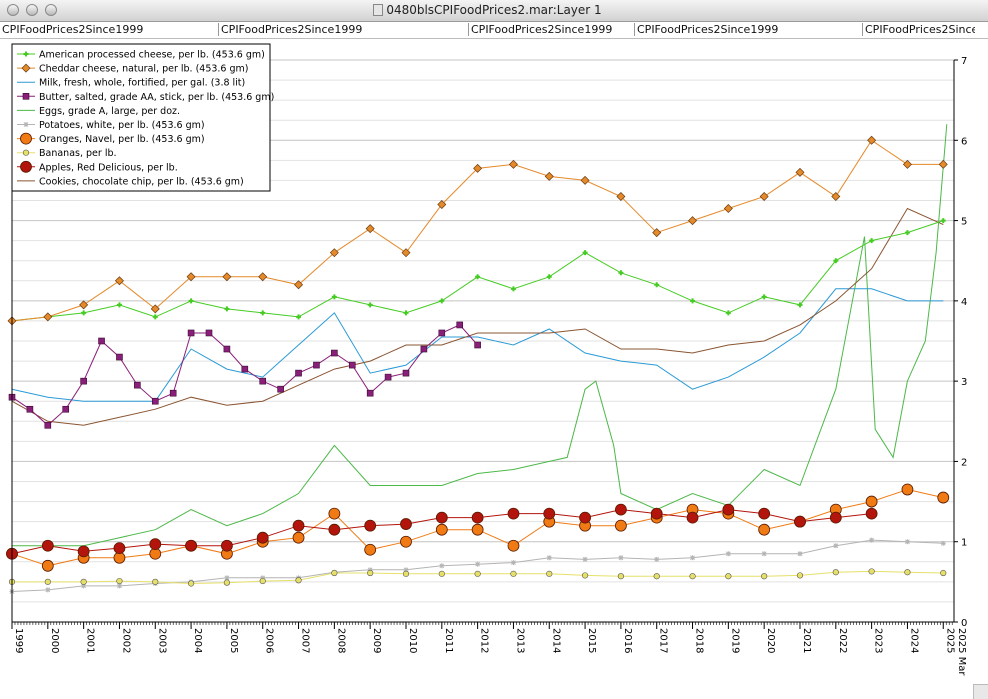  Describe the element at coordinates (949, 640) in the screenshot. I see `x-tick-label: 2025` at that location.